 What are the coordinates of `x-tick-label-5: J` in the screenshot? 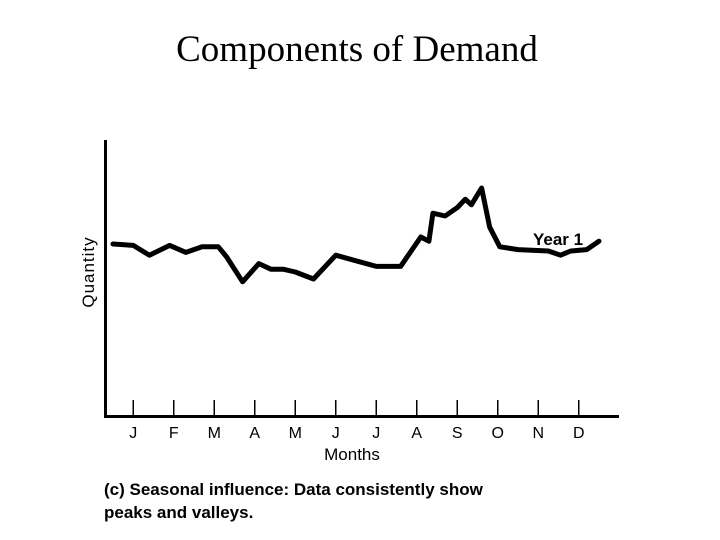 It's located at (336, 433).